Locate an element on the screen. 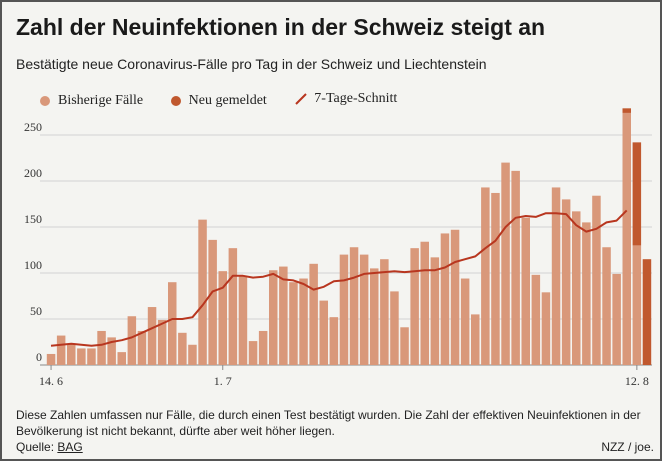  source: Quelle: BAG is located at coordinates (49, 447).